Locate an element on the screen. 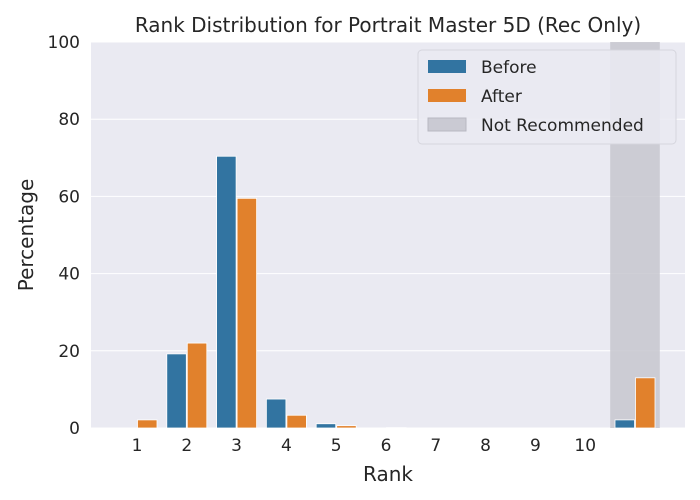  y-tick-label: 0 is located at coordinates (74, 429).